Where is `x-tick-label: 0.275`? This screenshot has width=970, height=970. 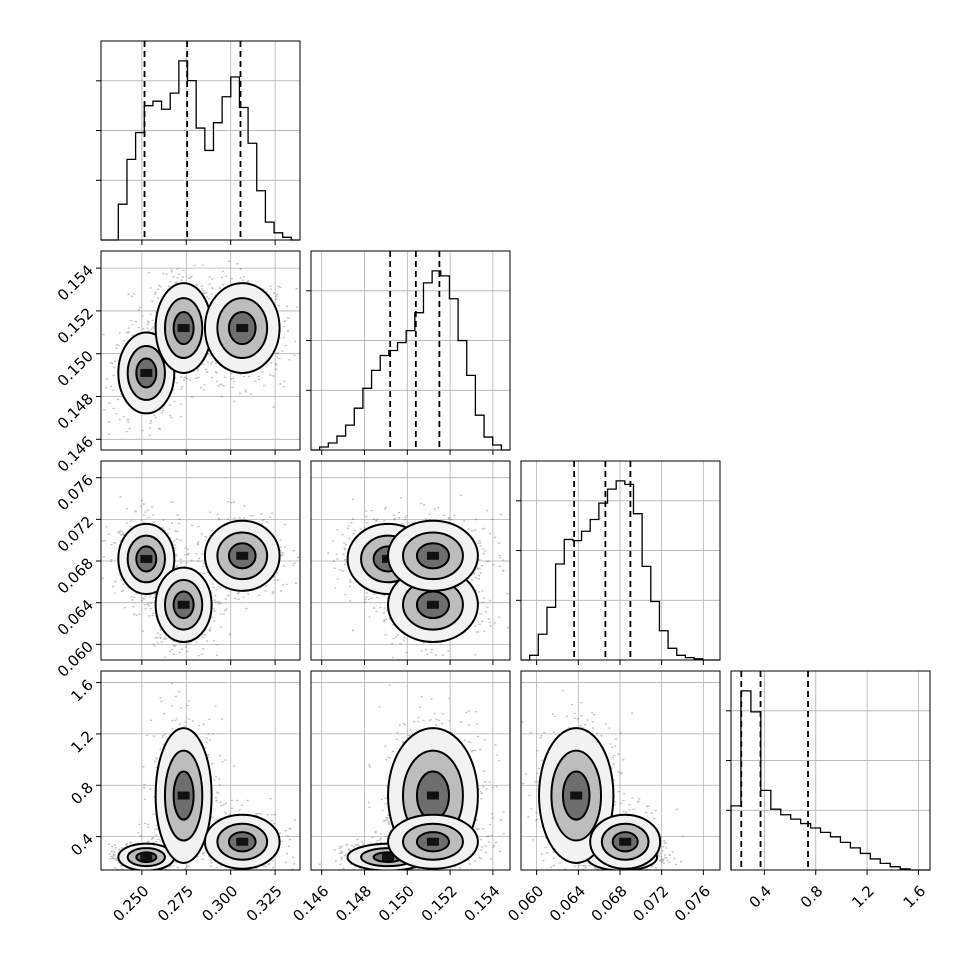
x-tick-label: 0.275 is located at coordinates (175, 903).